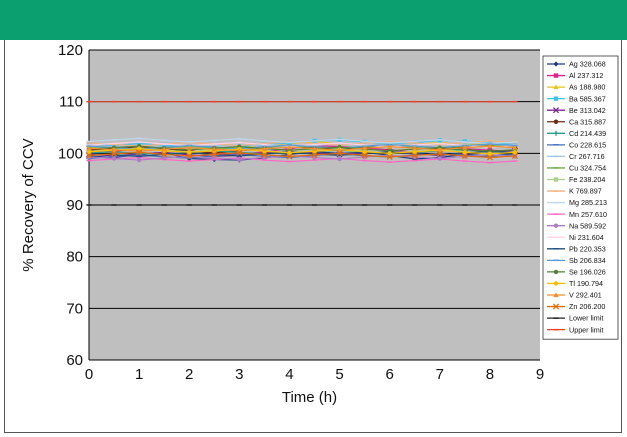  I want to click on legend-label-al-237-312: Al 237.312, so click(586, 75).